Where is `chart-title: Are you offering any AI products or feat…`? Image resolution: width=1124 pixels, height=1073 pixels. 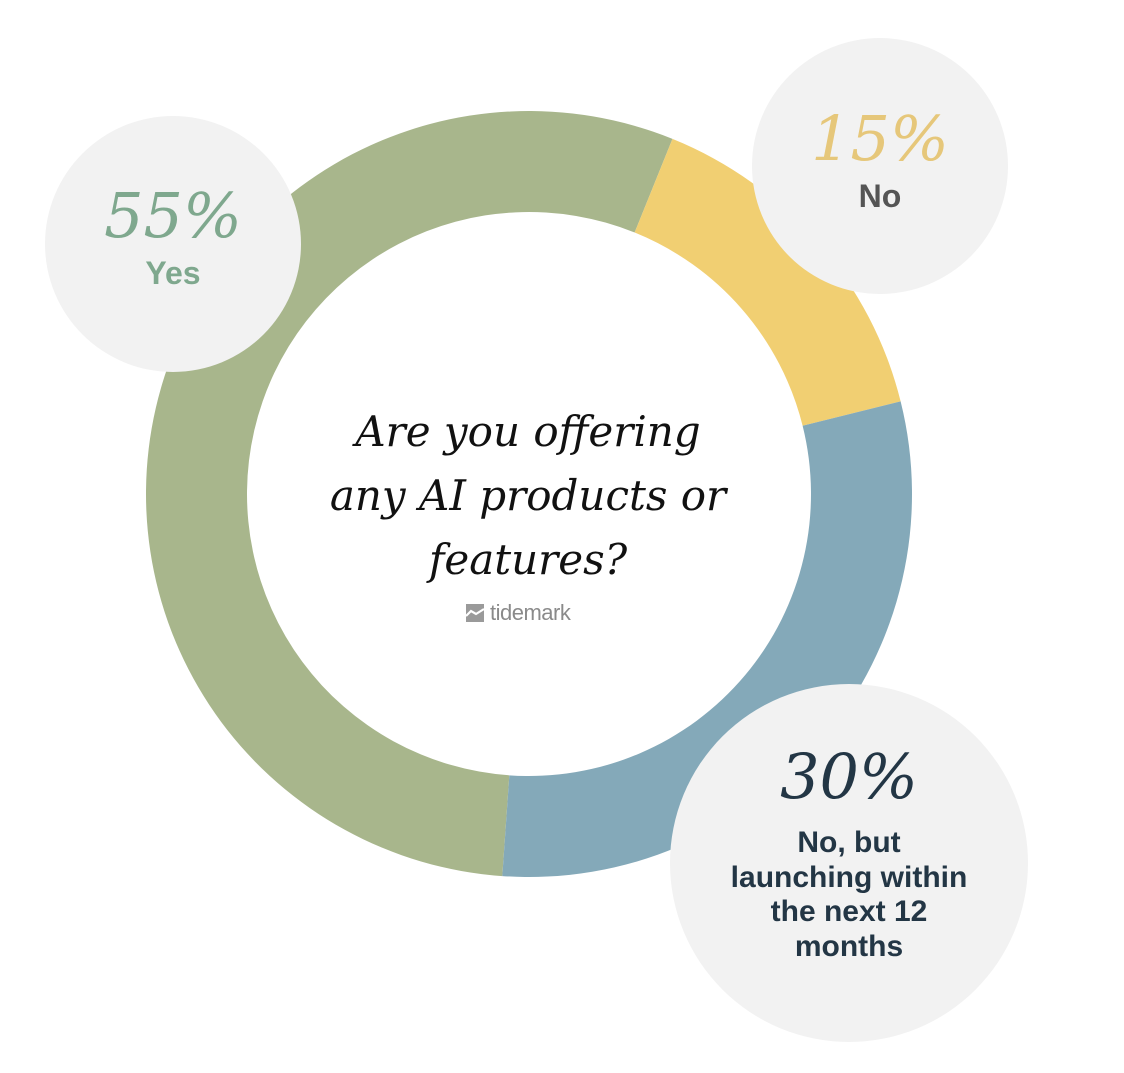 chart-title: Are you offering any AI products or feat… is located at coordinates (528, 495).